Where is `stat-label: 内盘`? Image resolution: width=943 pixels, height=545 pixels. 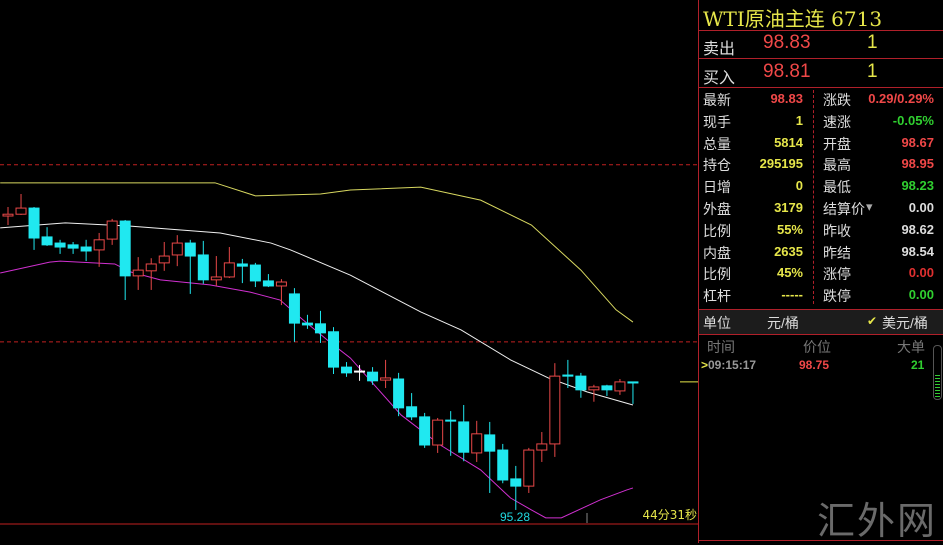
stat-label: 内盘 is located at coordinates (717, 252).